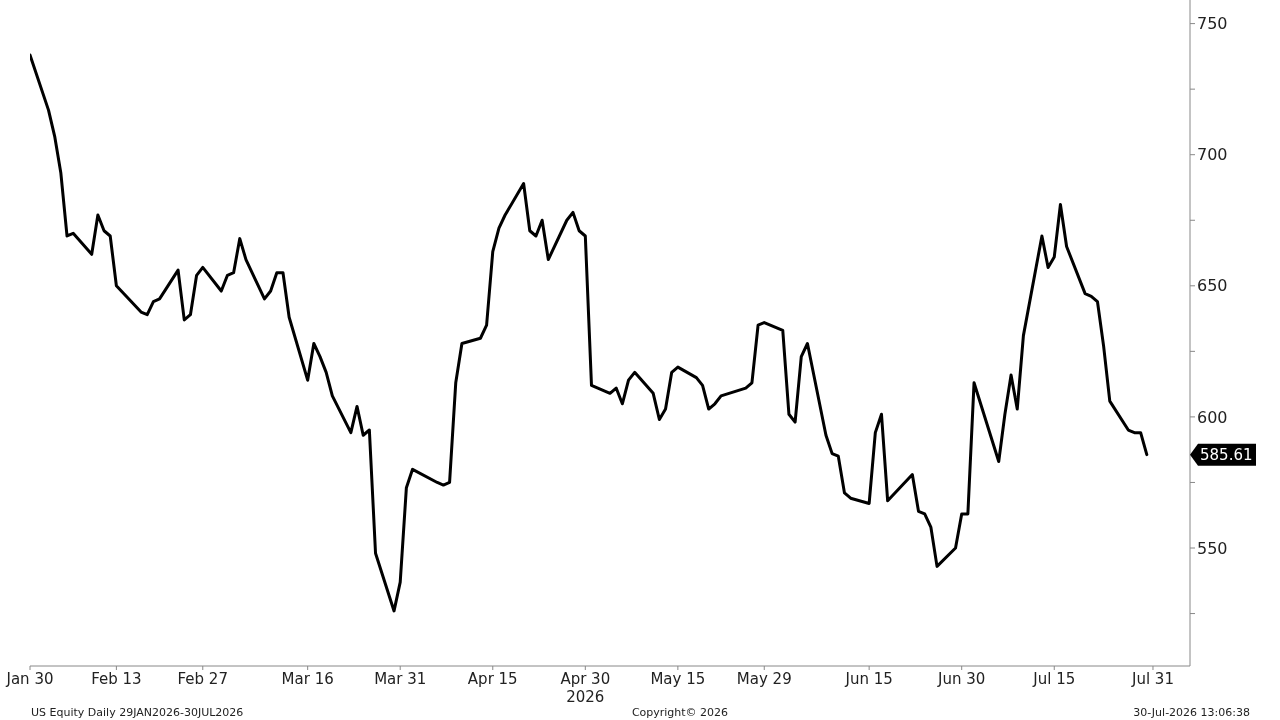 Image resolution: width=1280 pixels, height=720 pixels. Describe the element at coordinates (585, 687) in the screenshot. I see `x-tick-label: Apr 30 2026` at that location.